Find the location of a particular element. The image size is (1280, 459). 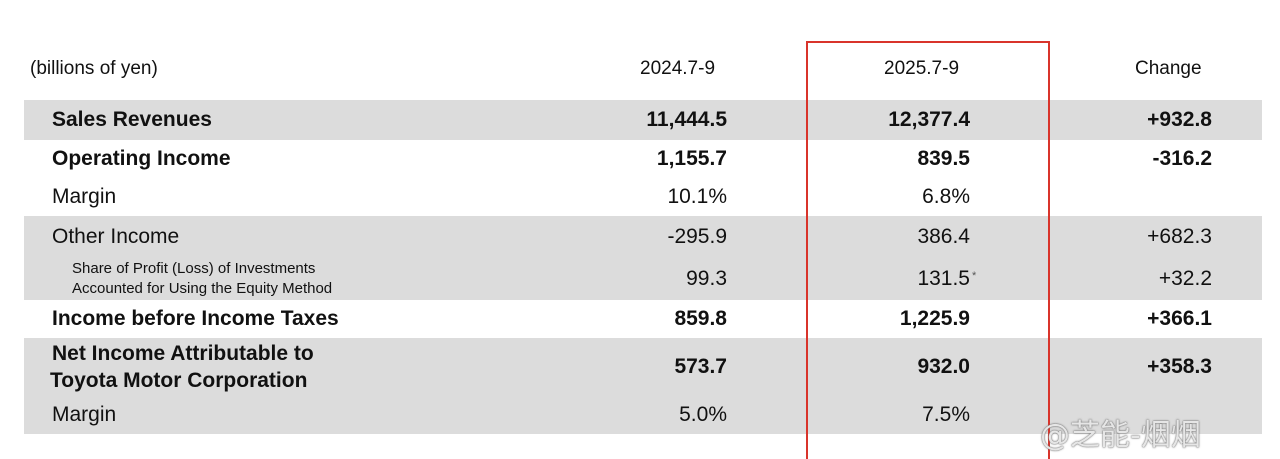

cell: 386.4 is located at coordinates (943, 236).